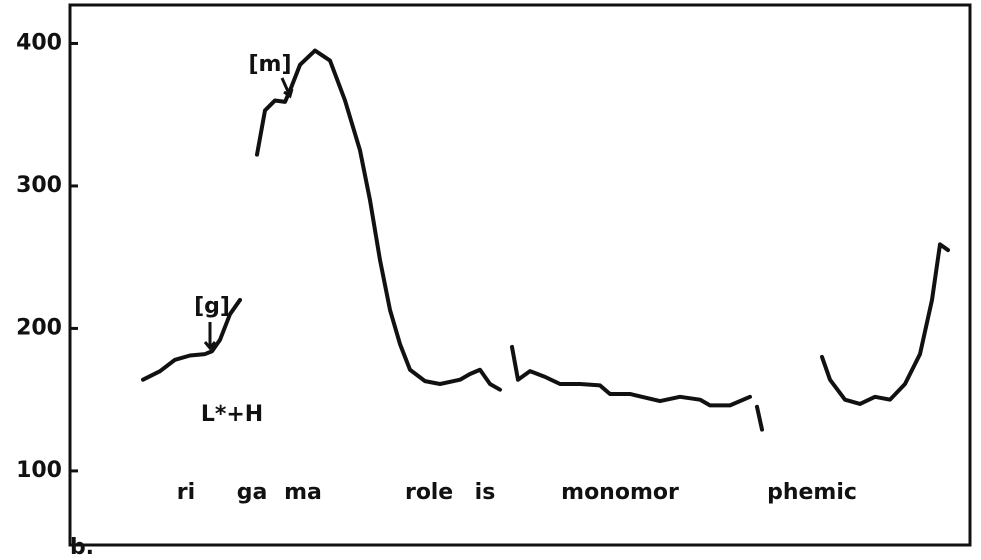 This screenshot has height=560, width=981. I want to click on annotation: L*+H, so click(232, 414).